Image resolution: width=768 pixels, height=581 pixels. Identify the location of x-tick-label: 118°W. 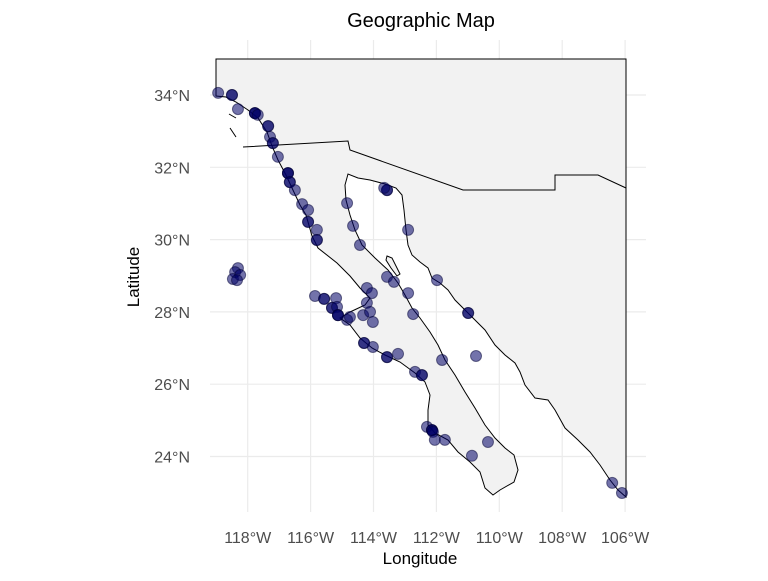
(248, 538).